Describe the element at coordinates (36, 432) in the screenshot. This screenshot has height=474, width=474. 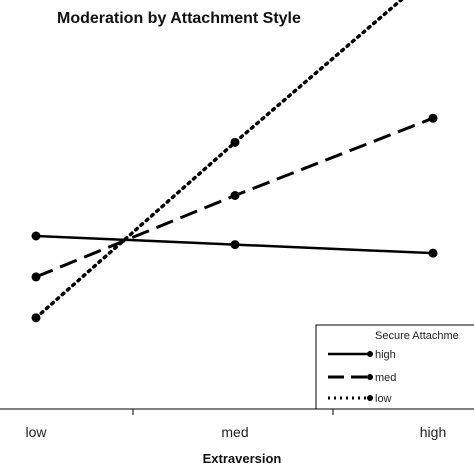
I see `x-tick-label: low` at that location.